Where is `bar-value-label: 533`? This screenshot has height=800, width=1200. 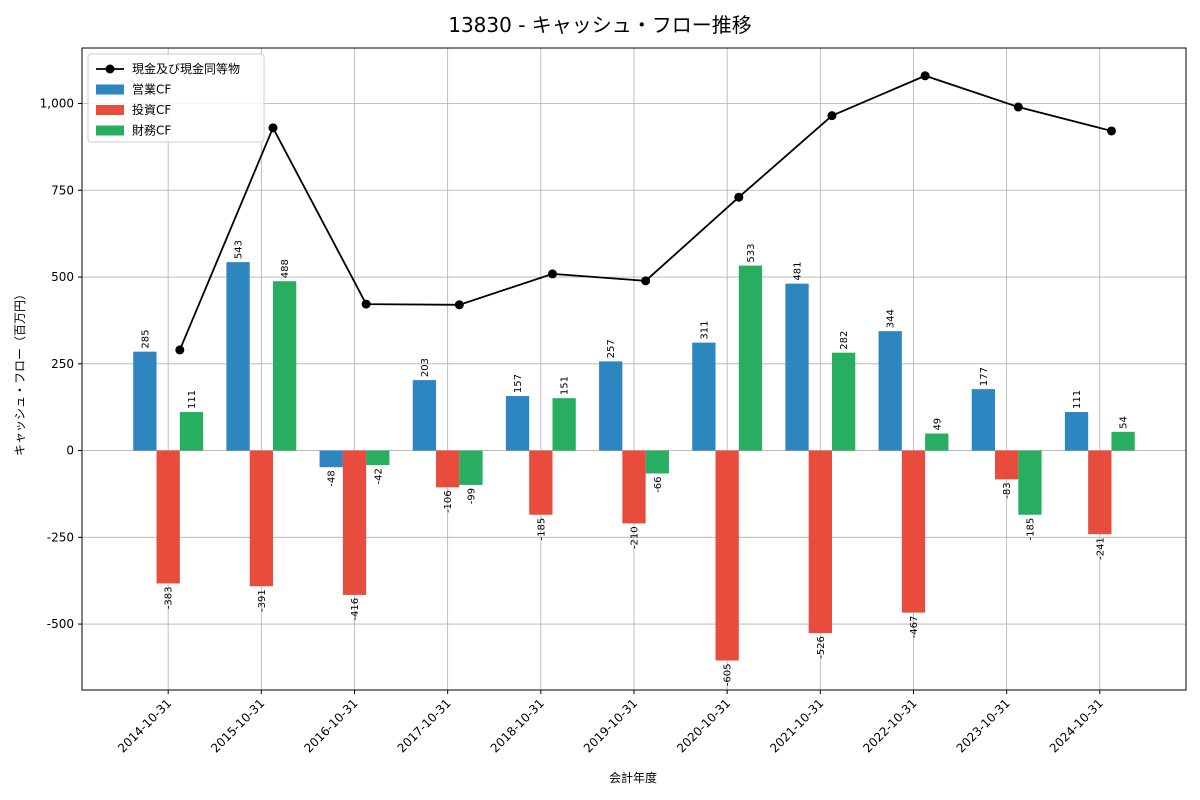
bar-value-label: 533 is located at coordinates (751, 252).